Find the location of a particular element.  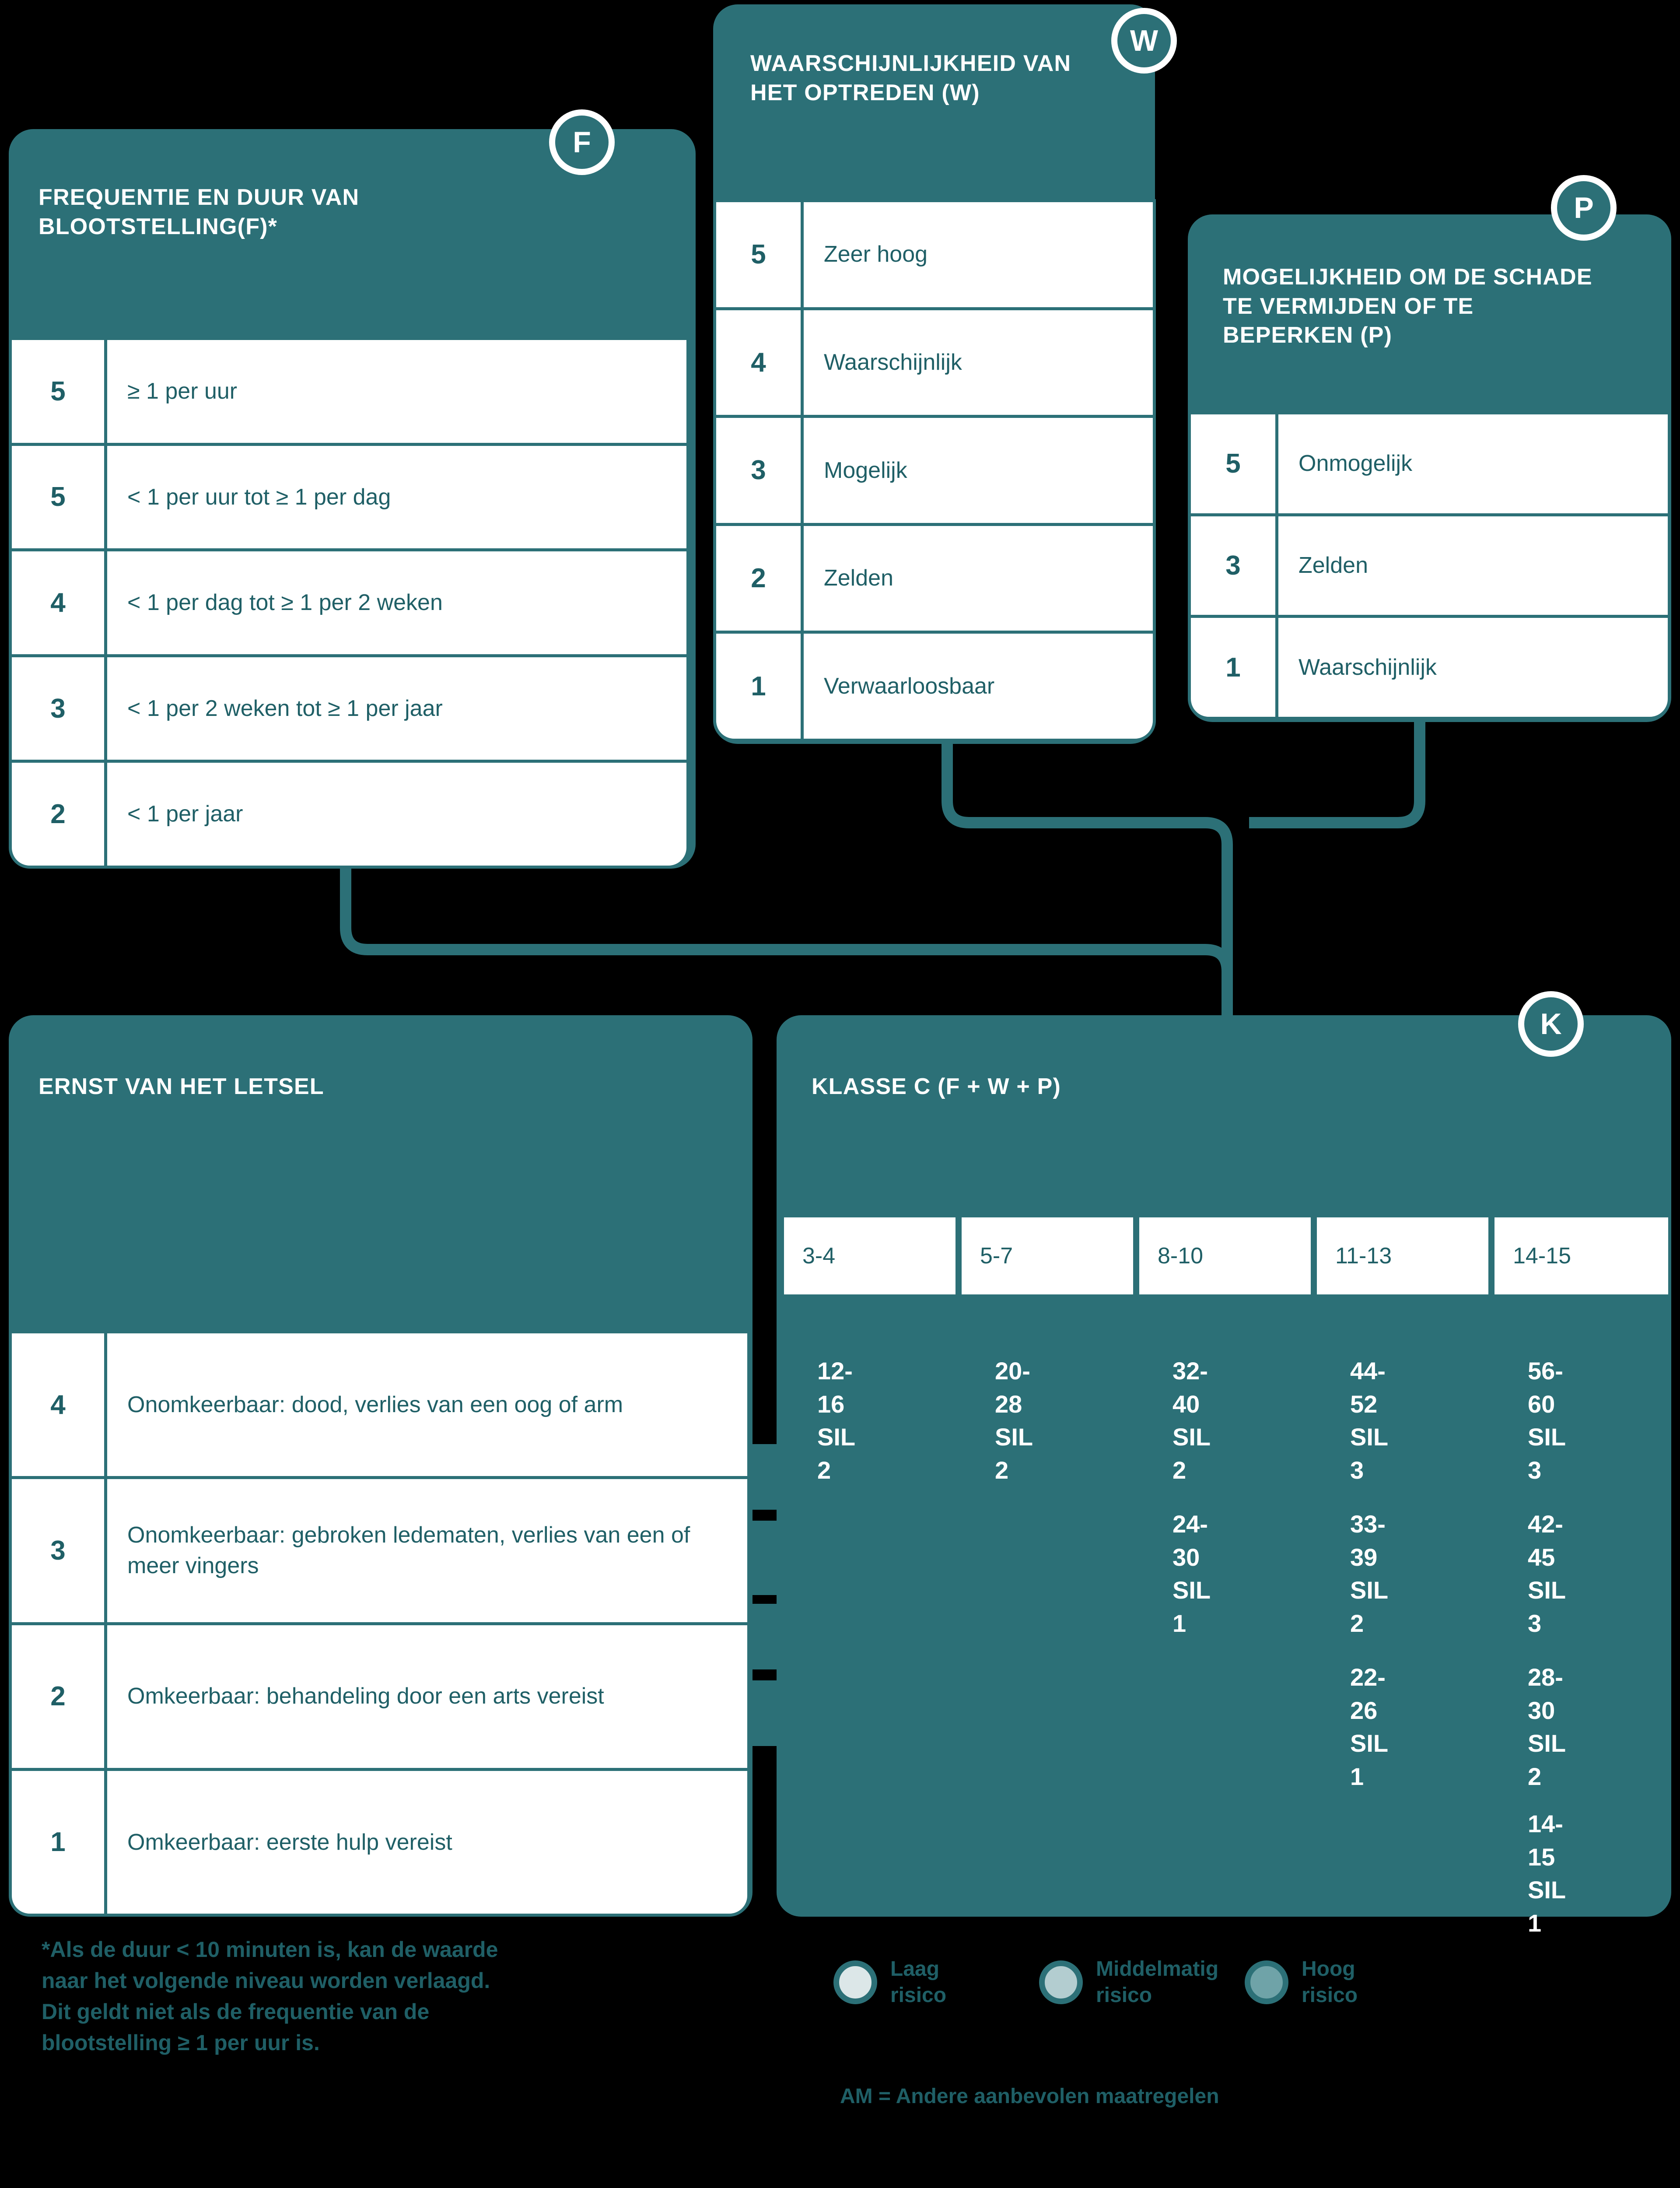

cell-sil: SIL 3 is located at coordinates (1547, 1453).